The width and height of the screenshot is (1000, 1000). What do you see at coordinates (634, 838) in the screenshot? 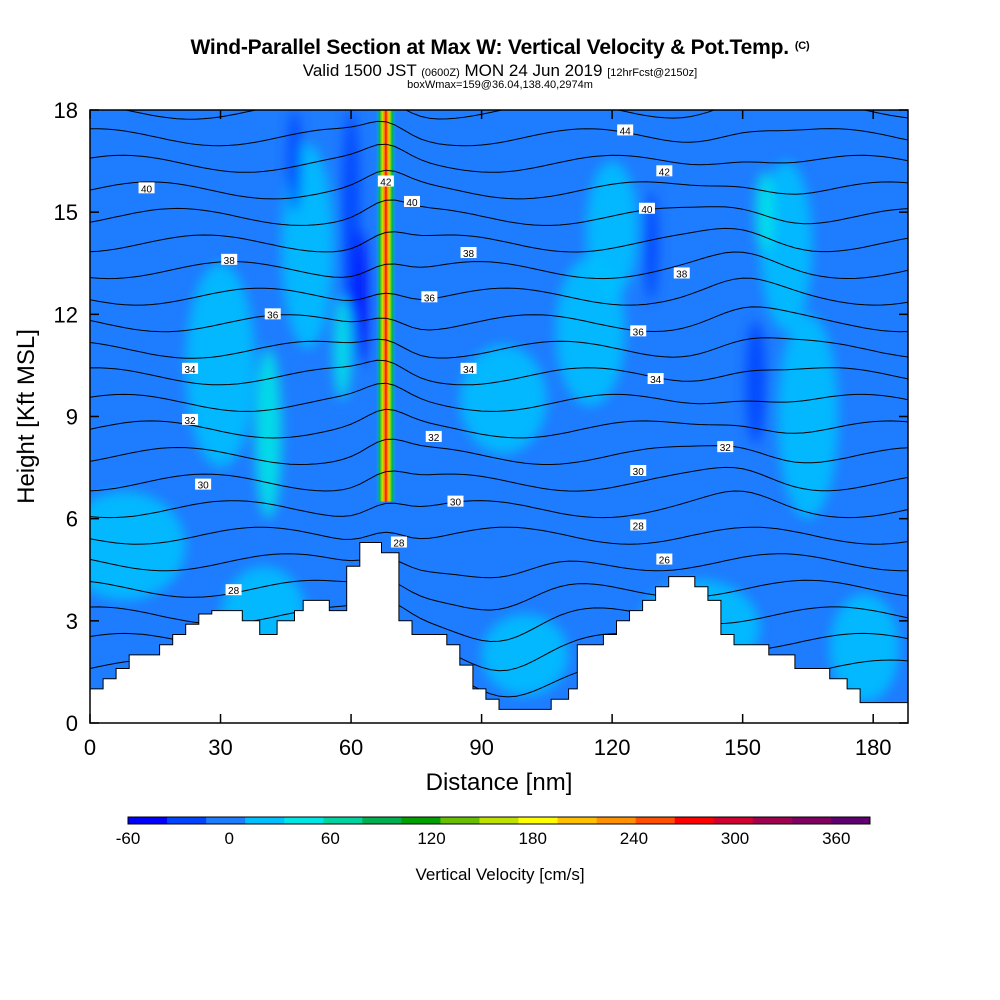
I see `colorbar-tick-label: 240` at bounding box center [634, 838].